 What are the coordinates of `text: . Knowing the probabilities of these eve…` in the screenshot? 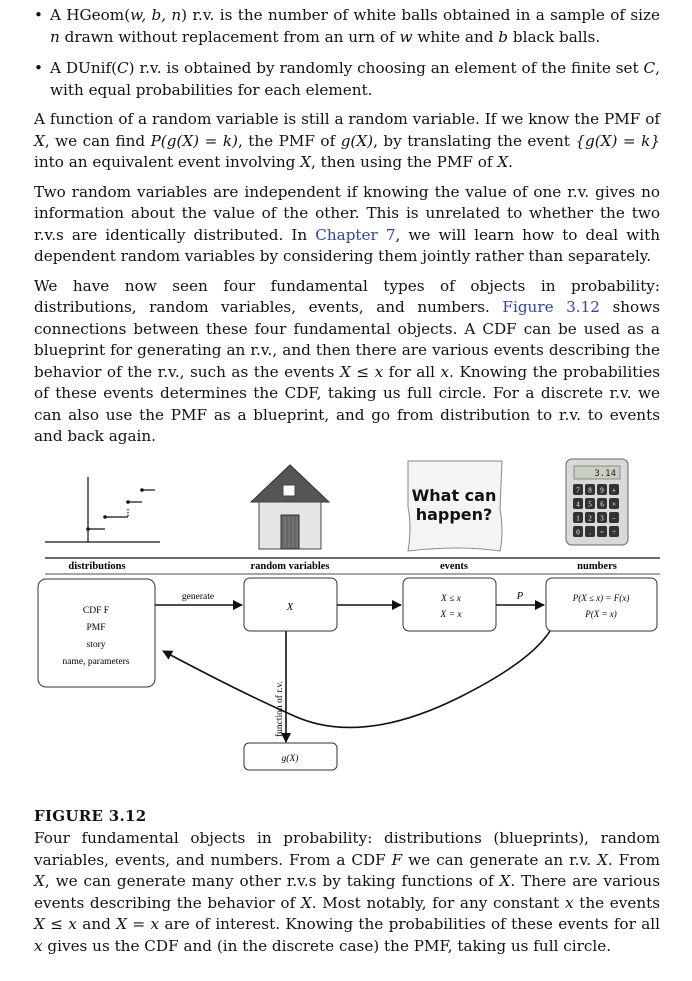 It's located at (347, 404).